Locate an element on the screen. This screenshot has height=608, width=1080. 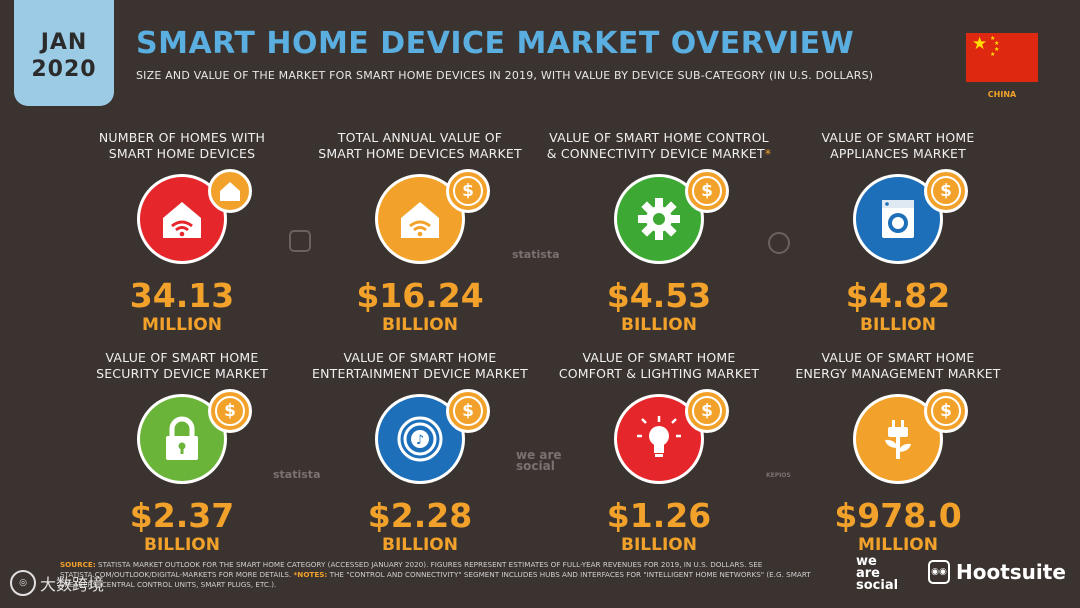
corner-watermark: ◎ 大数跨境 is located at coordinates (57, 583).